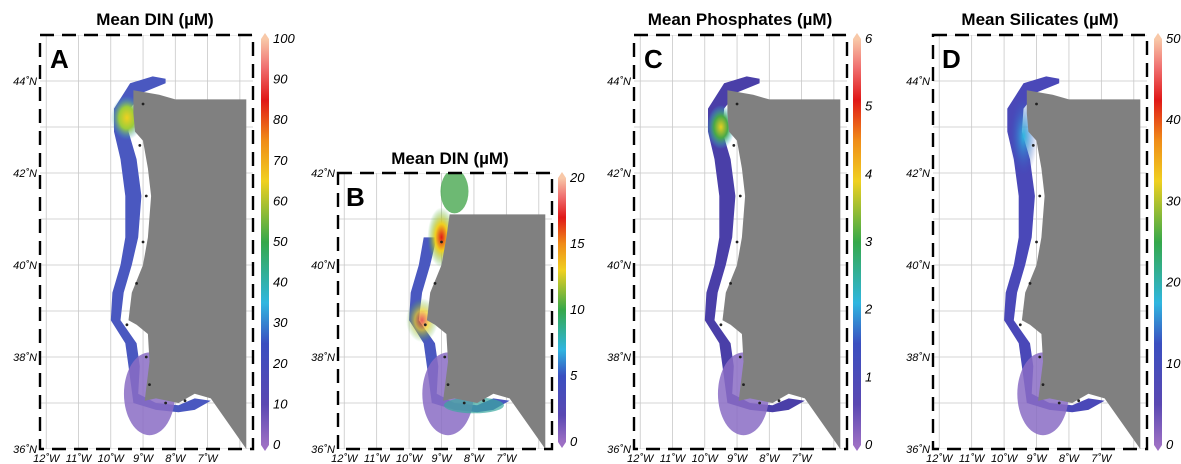 The height and width of the screenshot is (464, 1181). What do you see at coordinates (869, 38) in the screenshot?
I see `colorbar-tick-label: 6` at bounding box center [869, 38].